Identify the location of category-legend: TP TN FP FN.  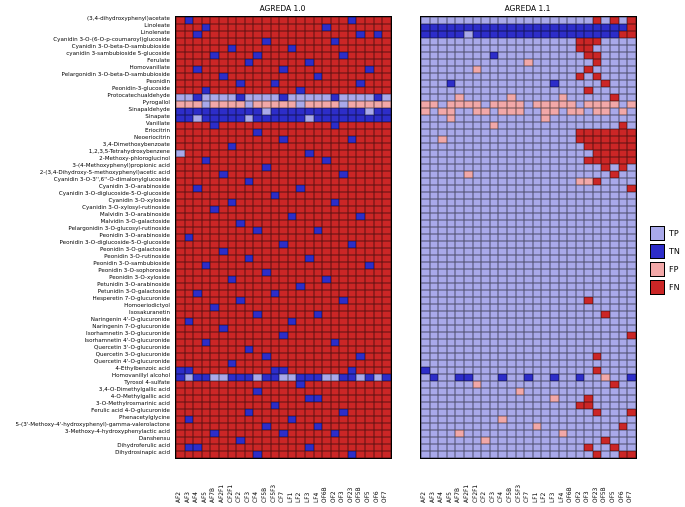
(665, 262).